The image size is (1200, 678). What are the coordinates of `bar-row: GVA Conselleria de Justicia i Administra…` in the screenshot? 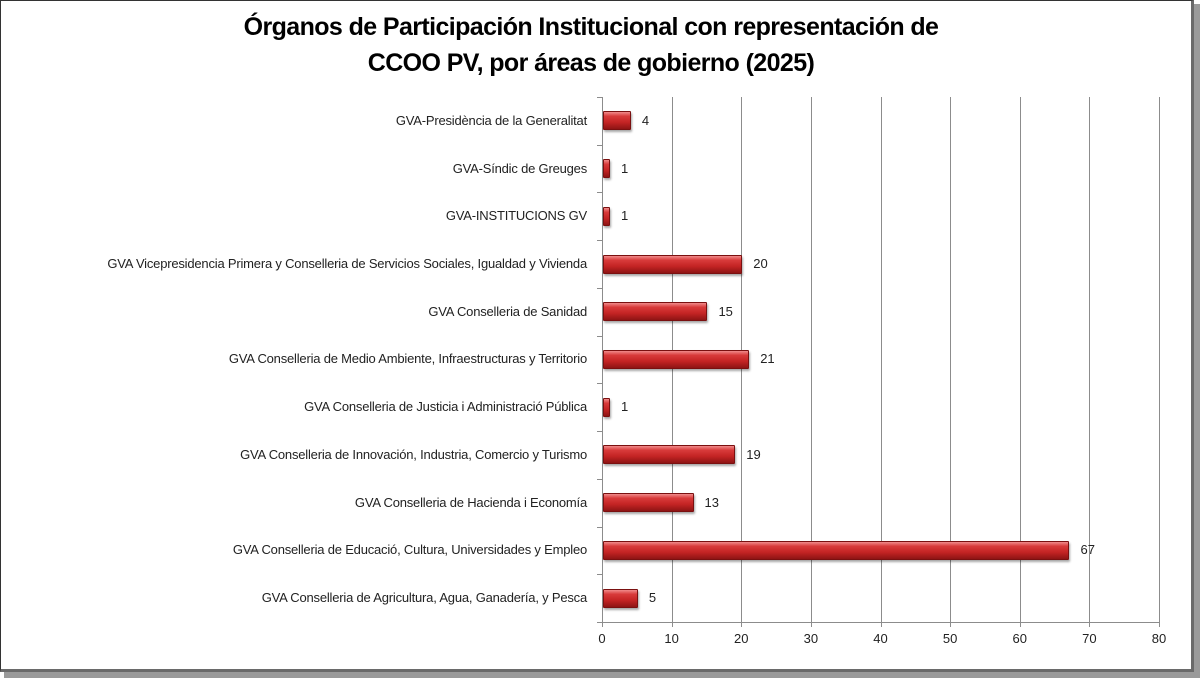 It's located at (731, 407).